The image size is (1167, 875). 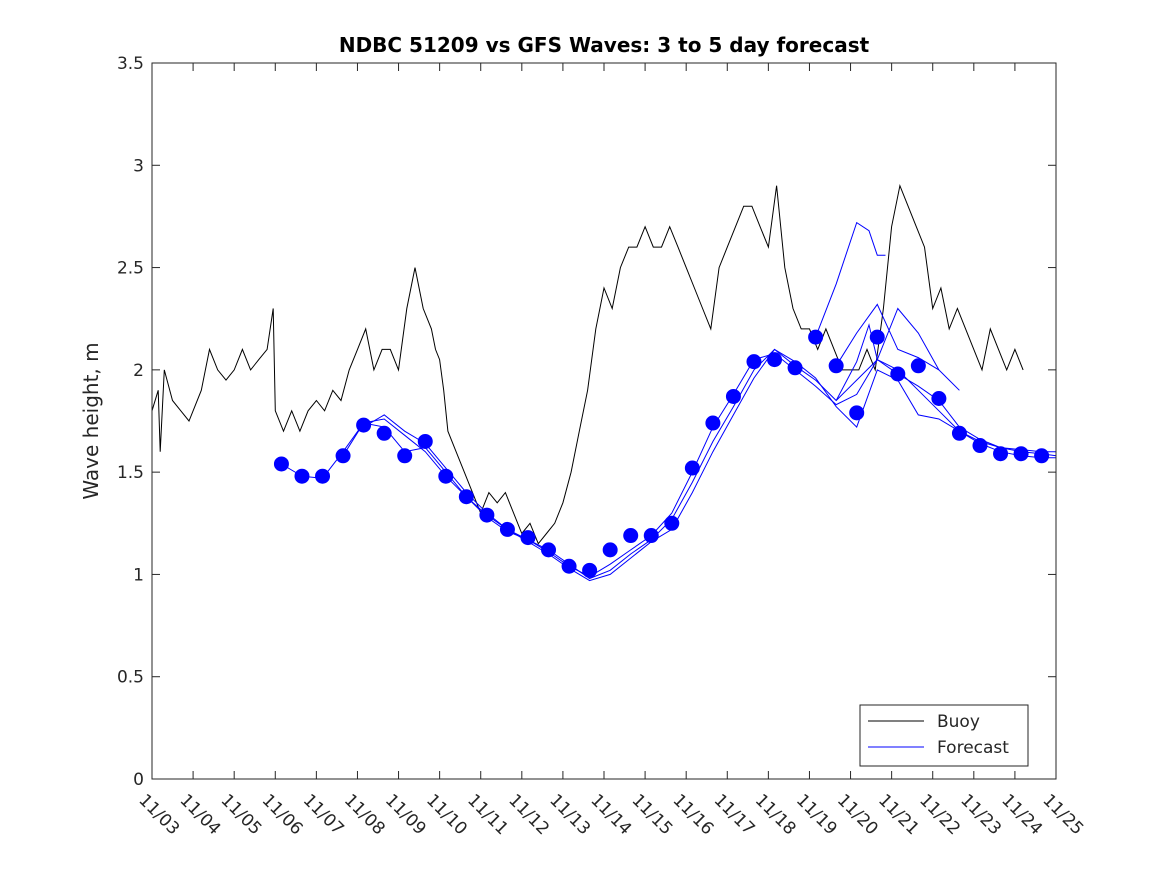 What do you see at coordinates (130, 269) in the screenshot?
I see `y-tick-label: 2.5` at bounding box center [130, 269].